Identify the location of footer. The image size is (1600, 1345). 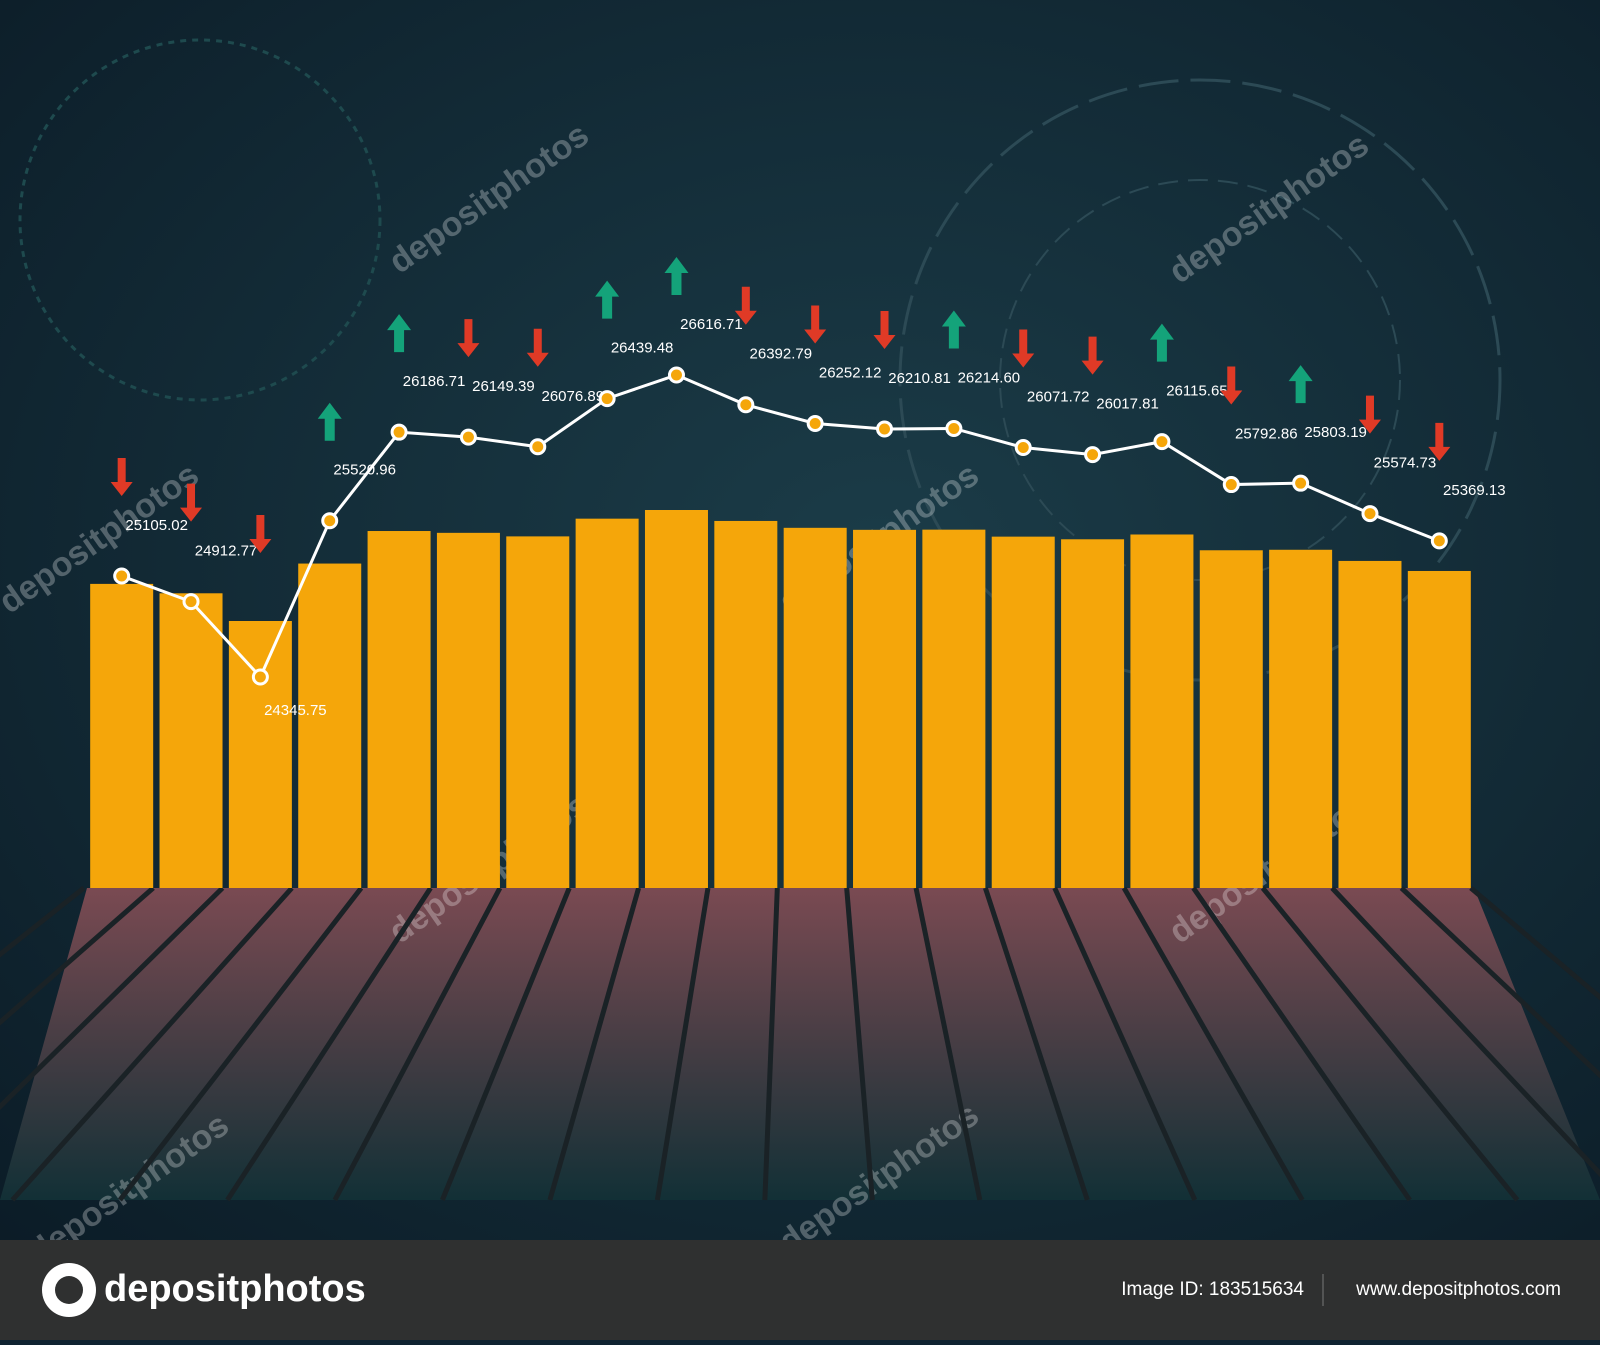
(800, 1290).